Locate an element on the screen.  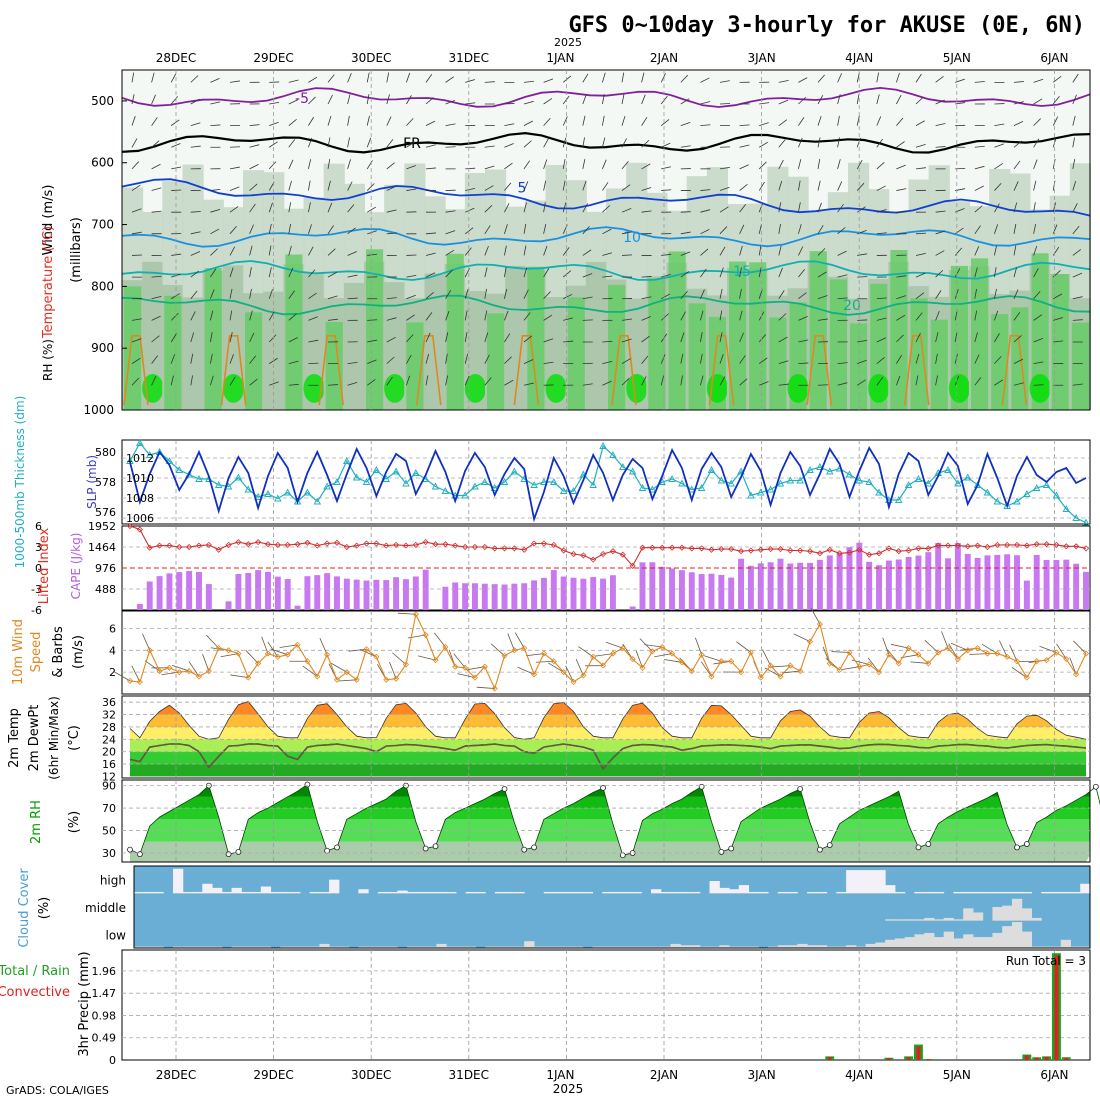
rh-tick-label: 90 is located at coordinates (109, 786).